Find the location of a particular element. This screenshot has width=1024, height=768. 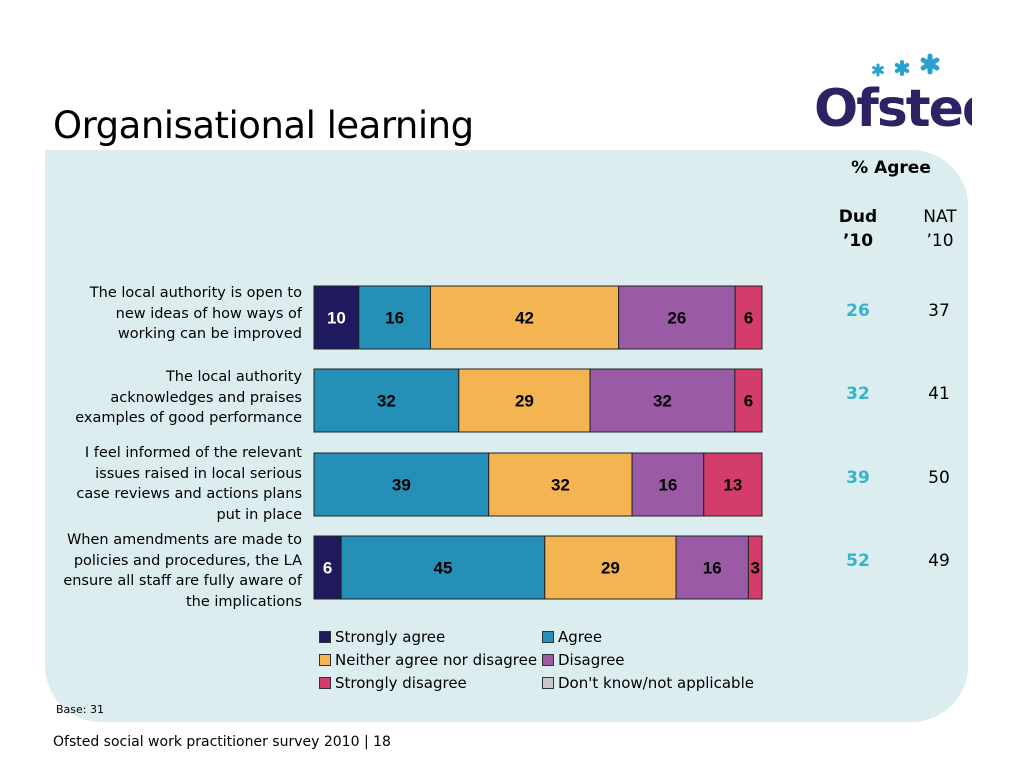

data-label: 3 is located at coordinates (754, 568).